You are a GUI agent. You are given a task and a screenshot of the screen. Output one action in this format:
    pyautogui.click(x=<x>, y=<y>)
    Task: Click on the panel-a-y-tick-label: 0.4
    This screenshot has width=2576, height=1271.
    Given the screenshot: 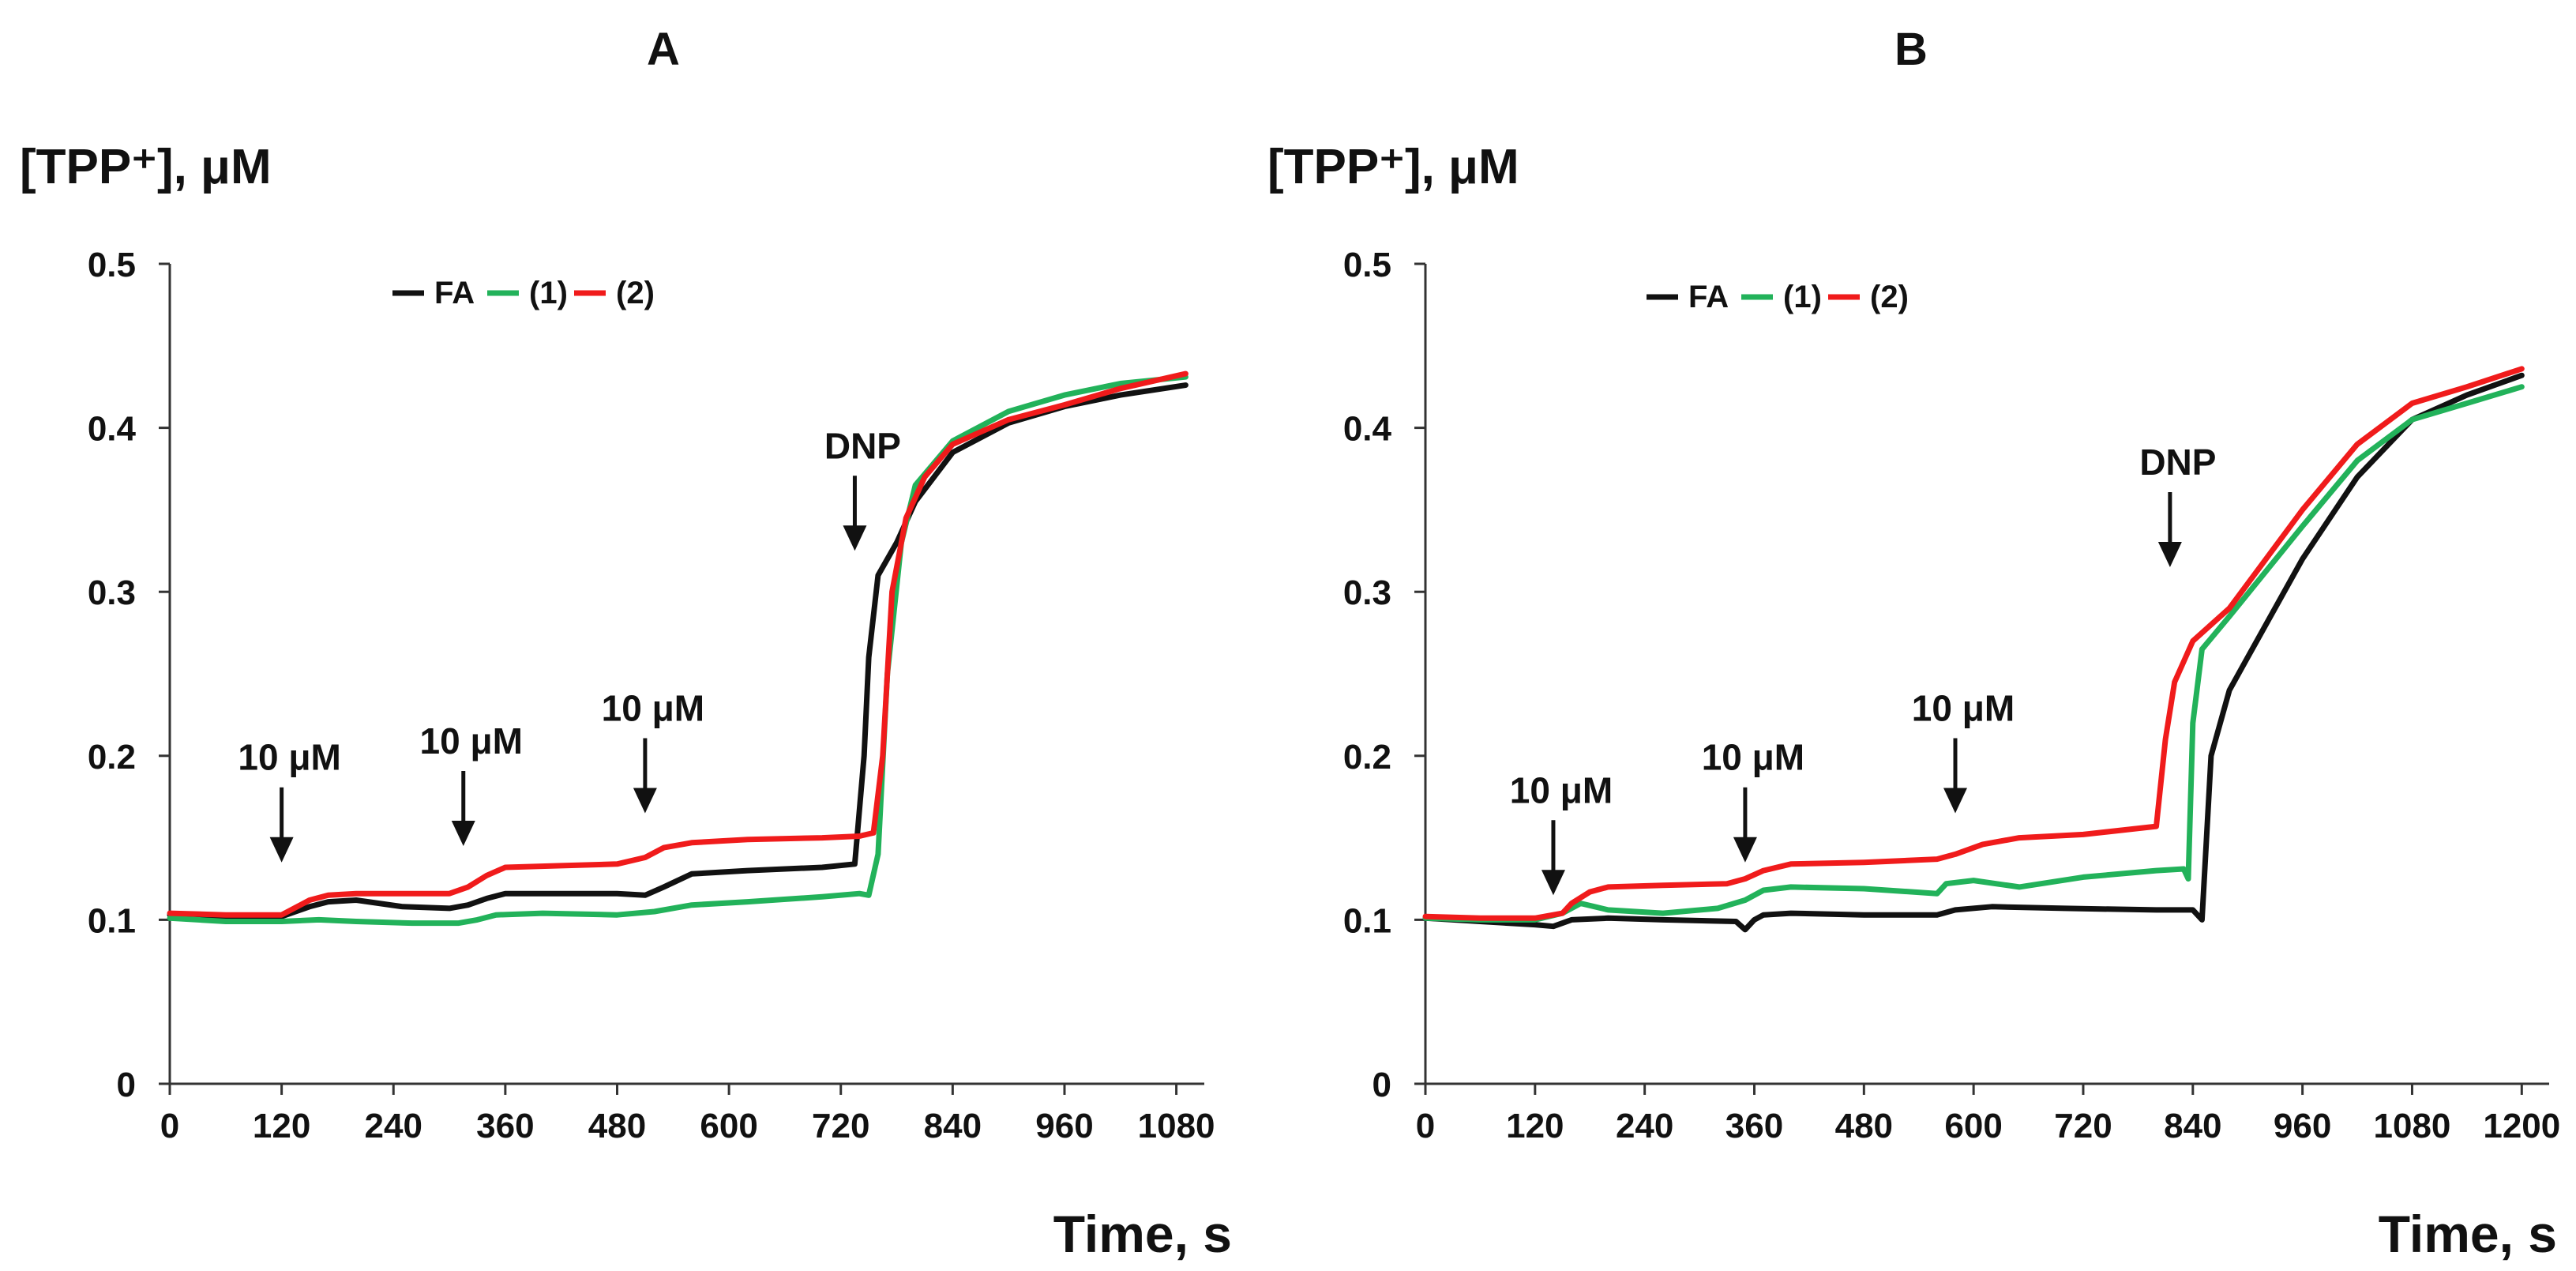 What is the action you would take?
    pyautogui.click(x=112, y=430)
    